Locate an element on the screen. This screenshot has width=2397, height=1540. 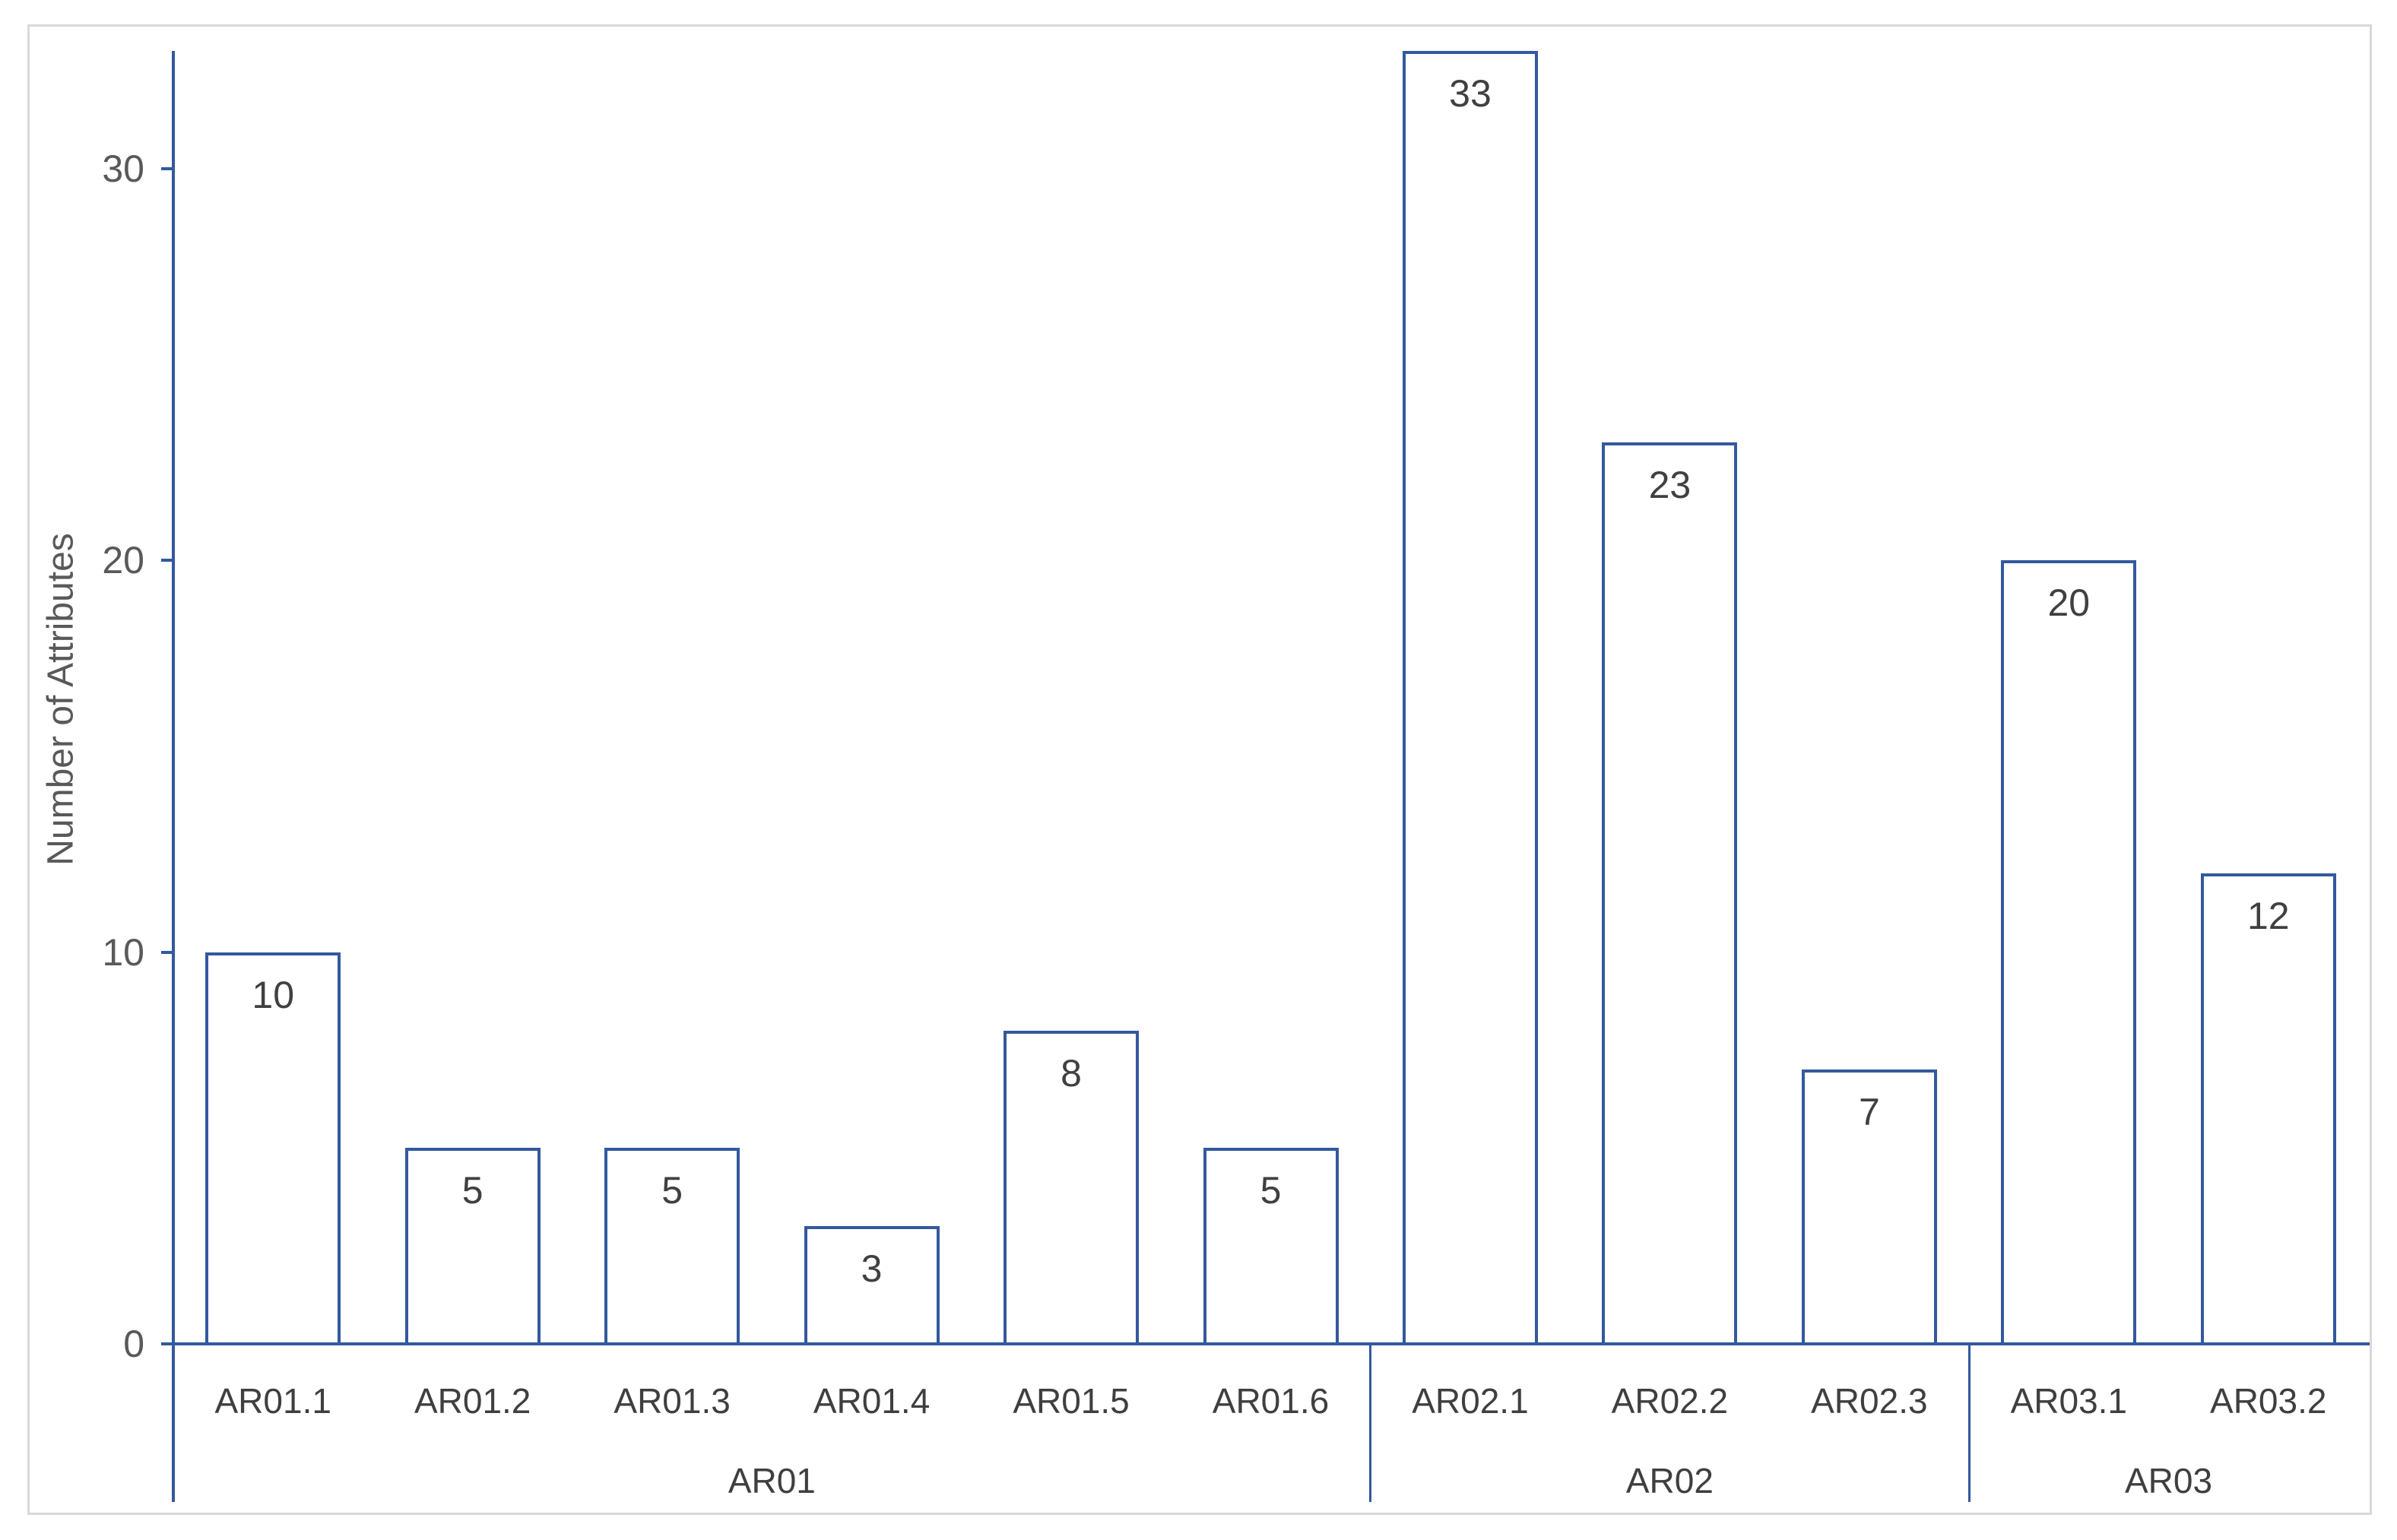
y-tick-label: 0 is located at coordinates (133, 1344).